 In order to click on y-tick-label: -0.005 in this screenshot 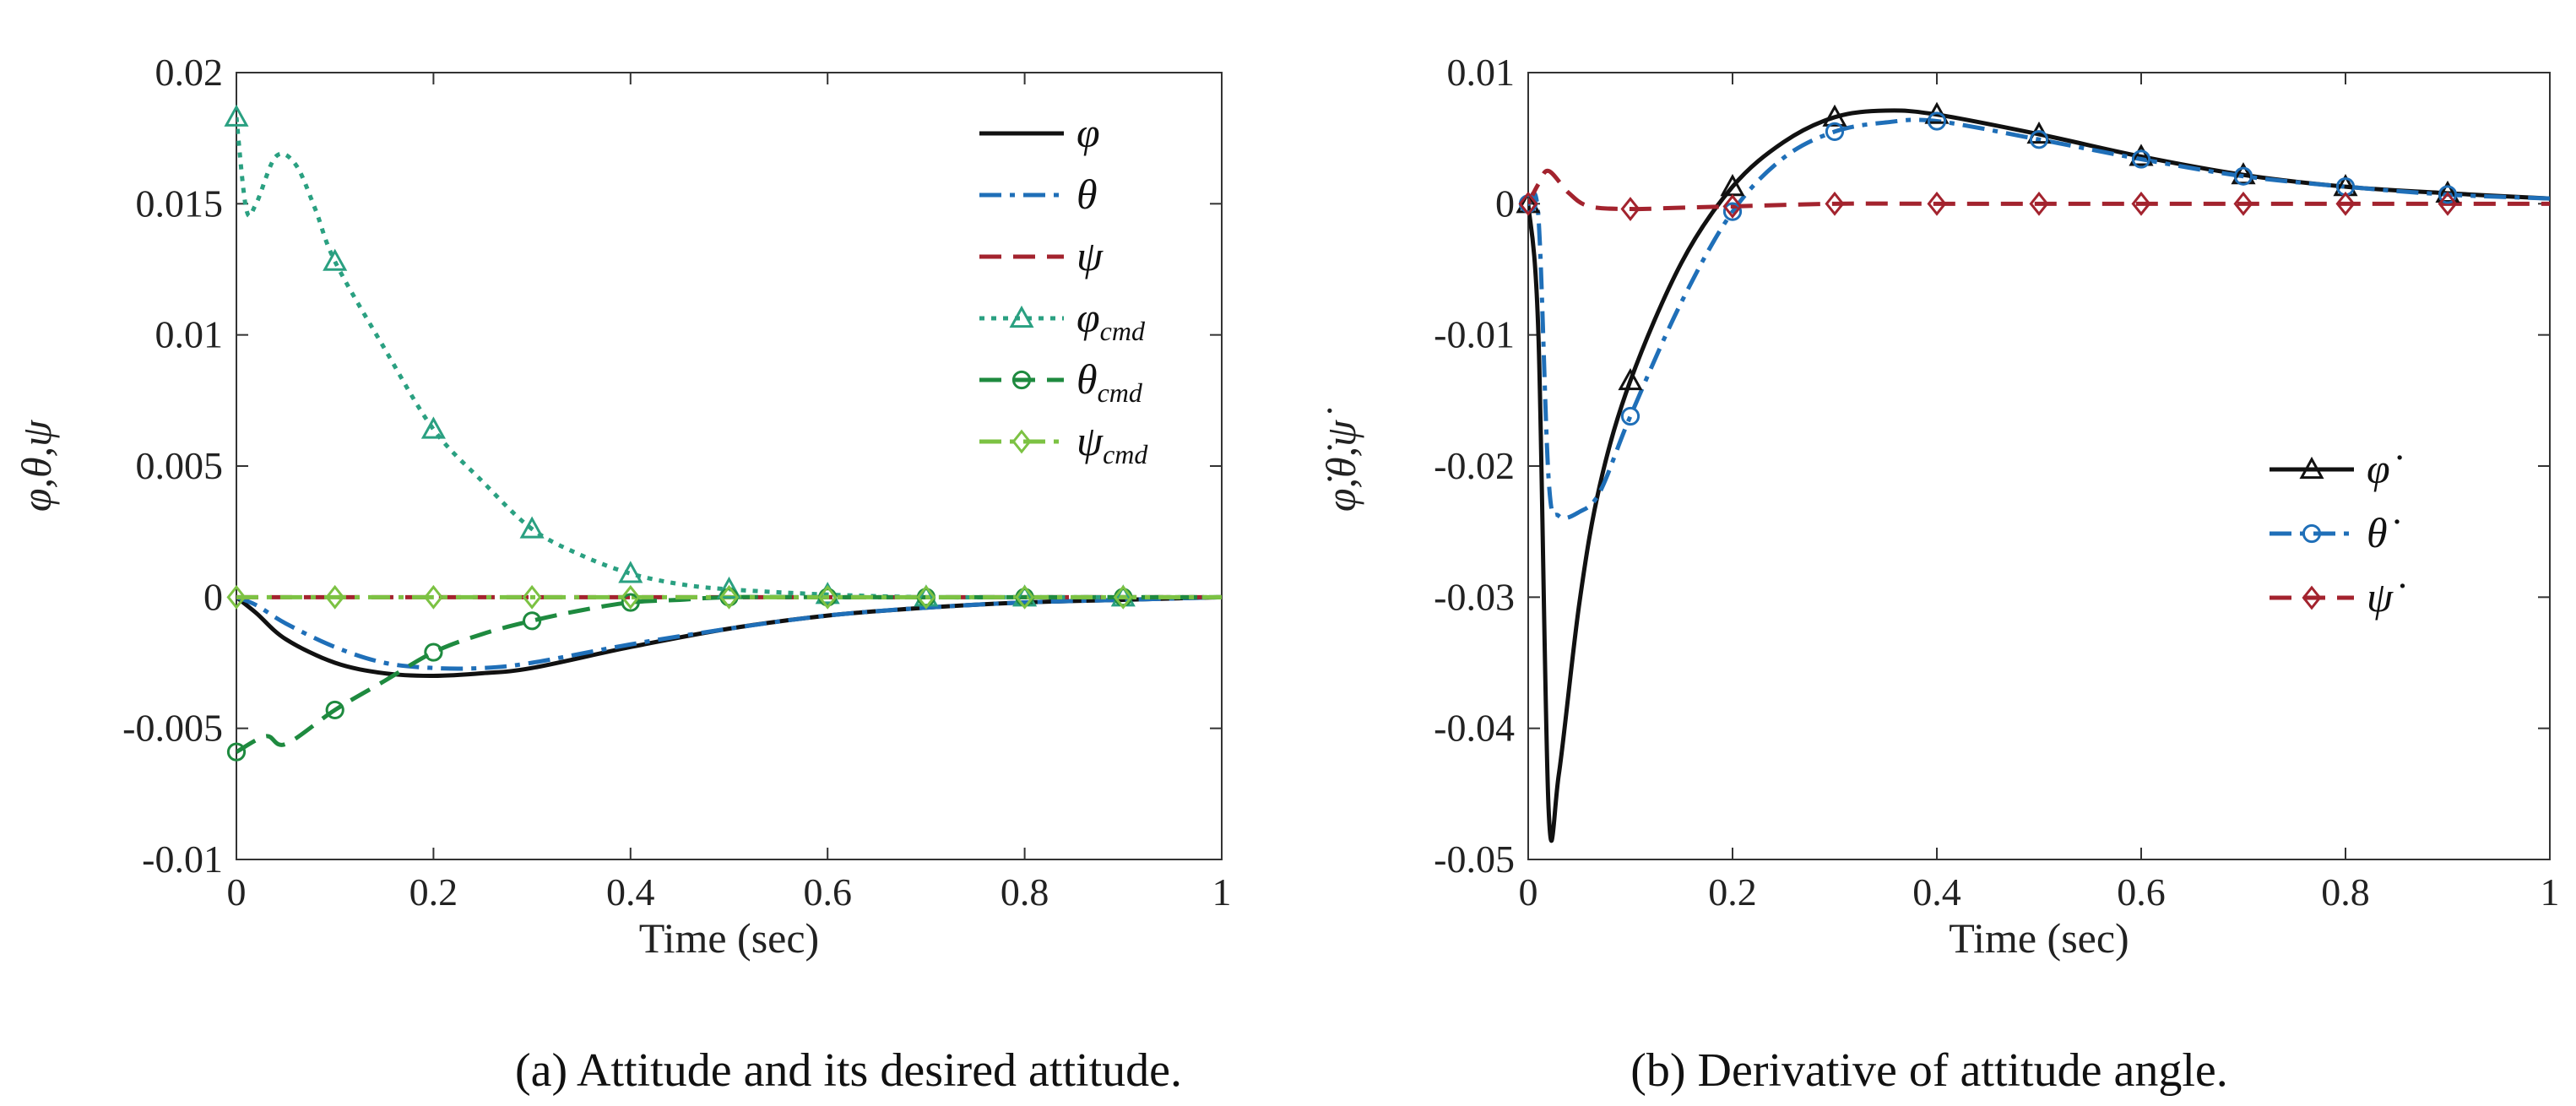, I will do `click(173, 728)`.